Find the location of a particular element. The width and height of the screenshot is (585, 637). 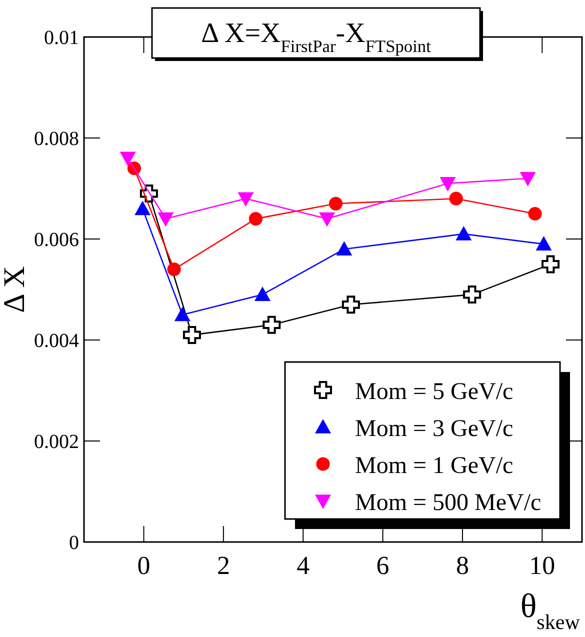

legend-label: Mom = 1 GeV/c is located at coordinates (434, 466).